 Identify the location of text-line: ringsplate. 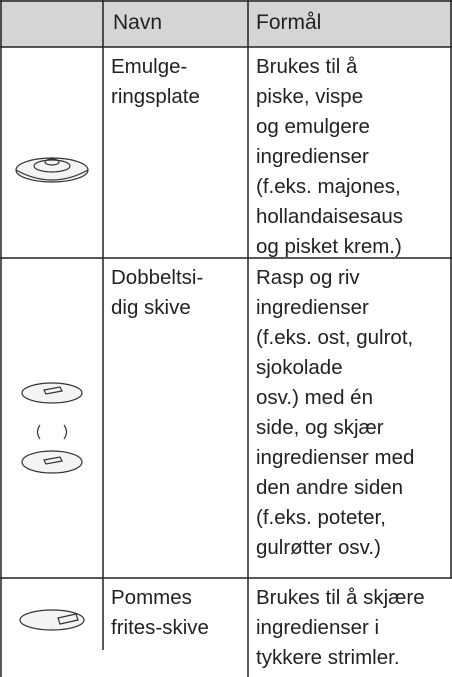
(155, 96).